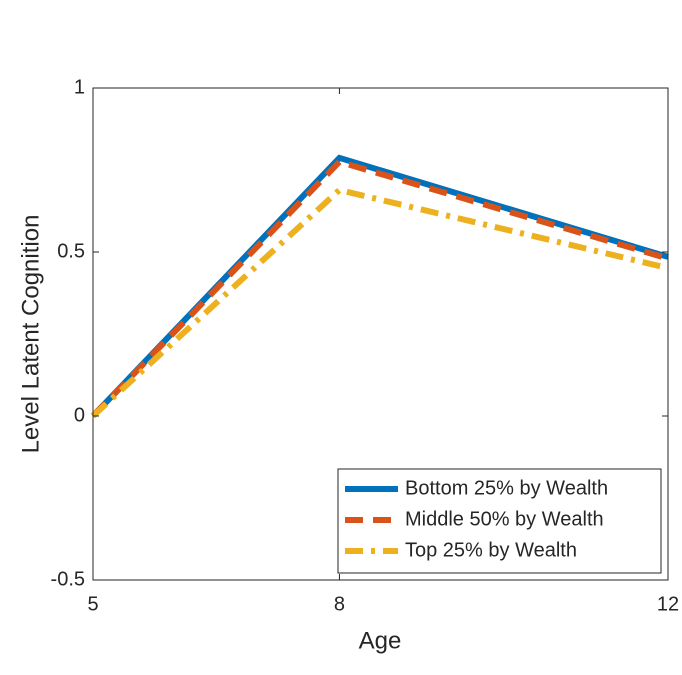  What do you see at coordinates (68, 579) in the screenshot?
I see `y-tick-label: -0.5` at bounding box center [68, 579].